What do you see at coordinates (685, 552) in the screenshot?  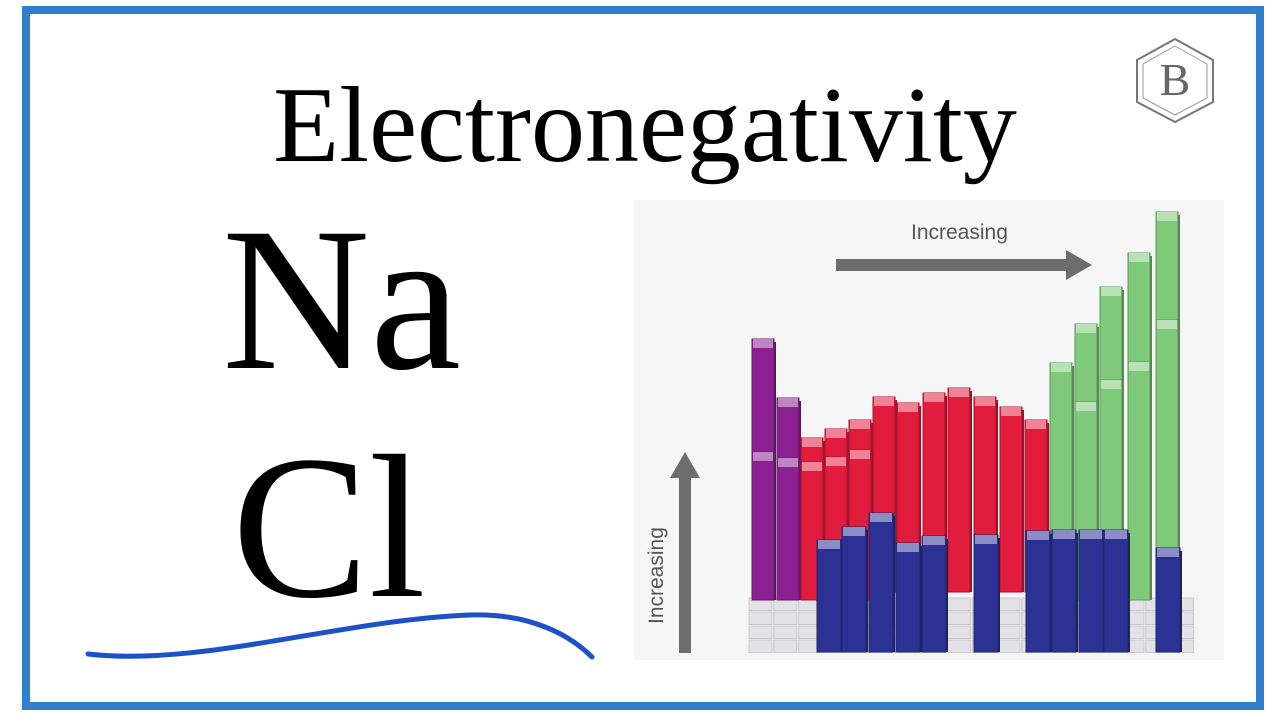 I see `vertical-arrow-icon` at bounding box center [685, 552].